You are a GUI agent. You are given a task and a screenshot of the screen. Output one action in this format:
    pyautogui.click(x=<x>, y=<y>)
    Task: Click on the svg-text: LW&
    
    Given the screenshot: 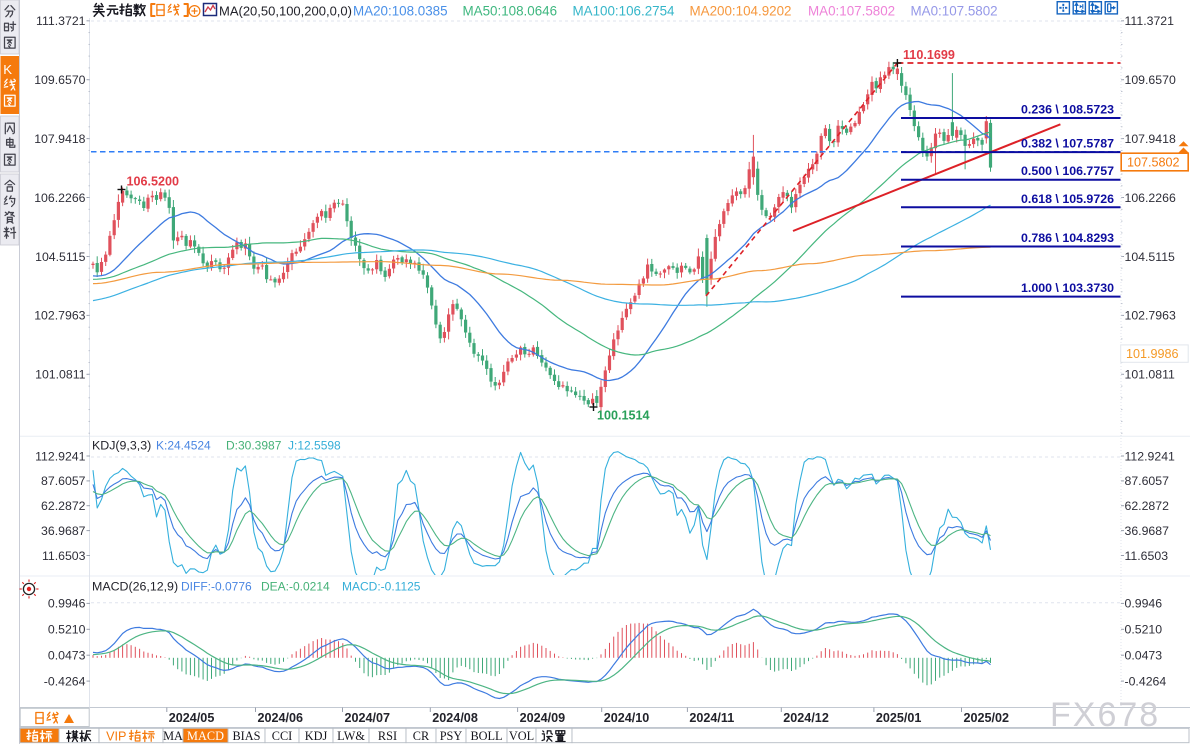 What is the action you would take?
    pyautogui.click(x=351, y=736)
    